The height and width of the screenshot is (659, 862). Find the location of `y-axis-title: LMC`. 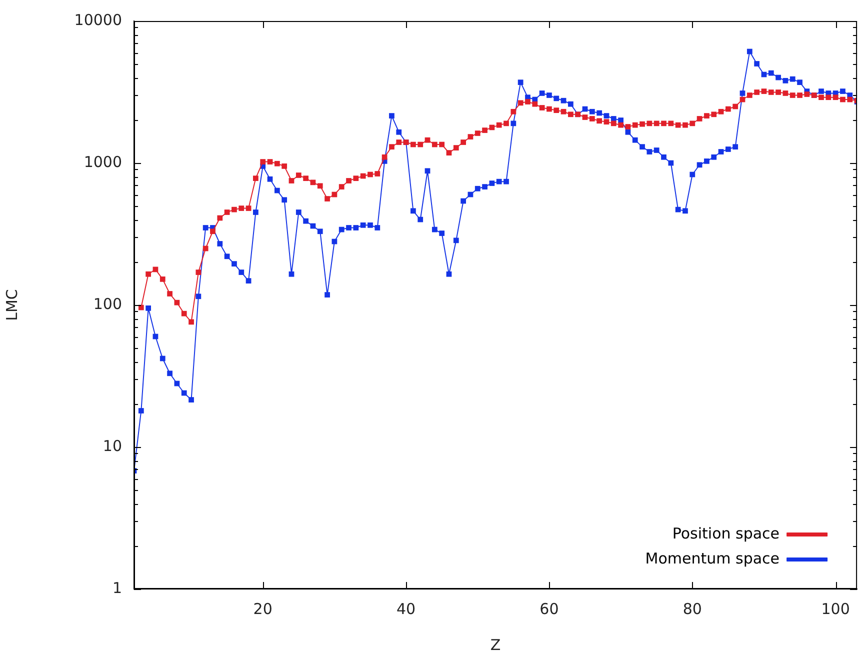

y-axis-title: LMC is located at coordinates (11, 305).